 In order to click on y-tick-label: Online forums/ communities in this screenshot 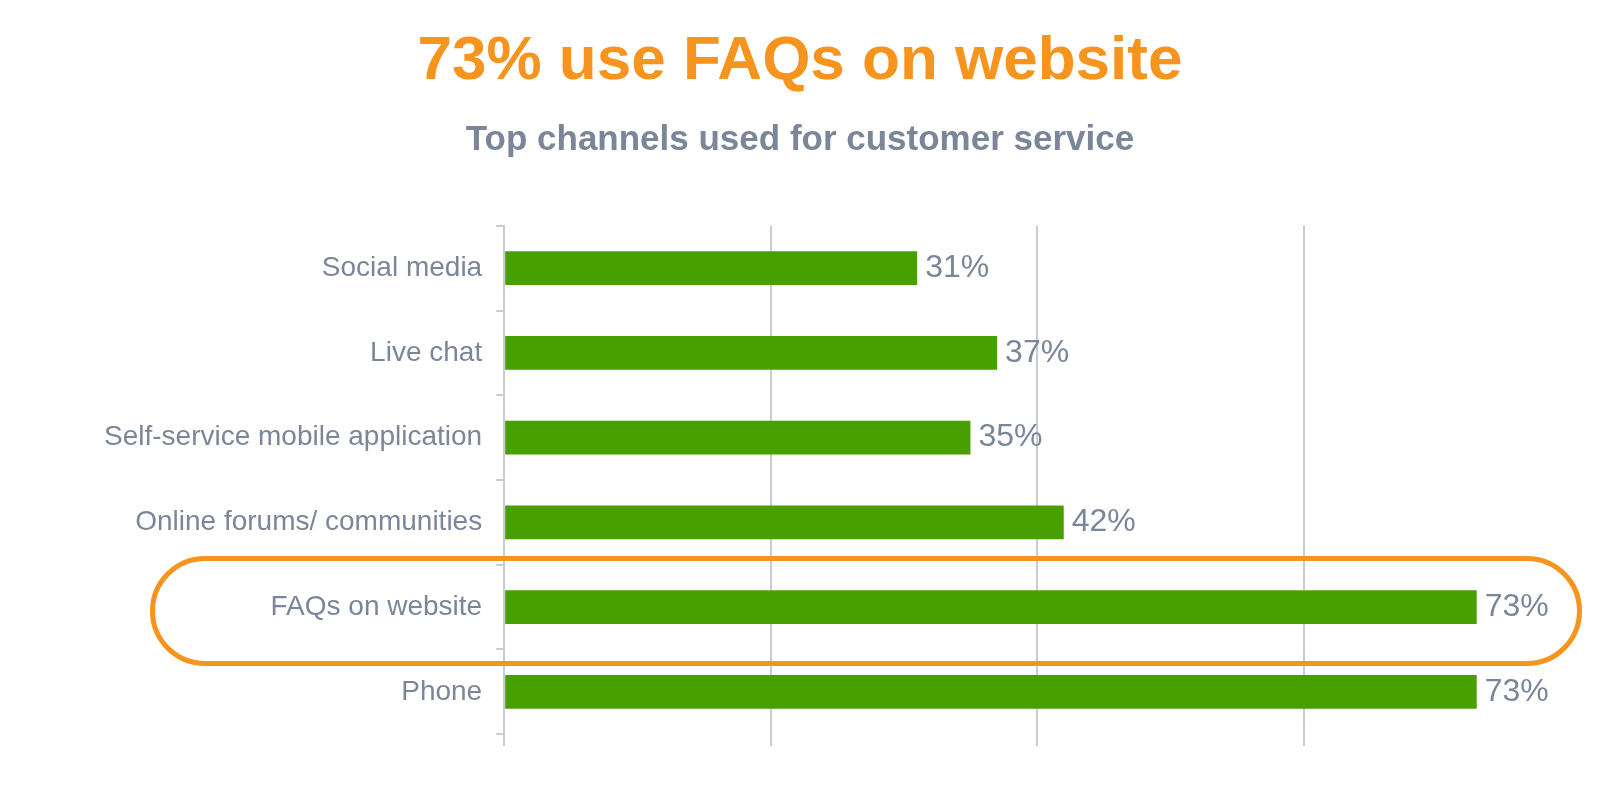, I will do `click(309, 521)`.